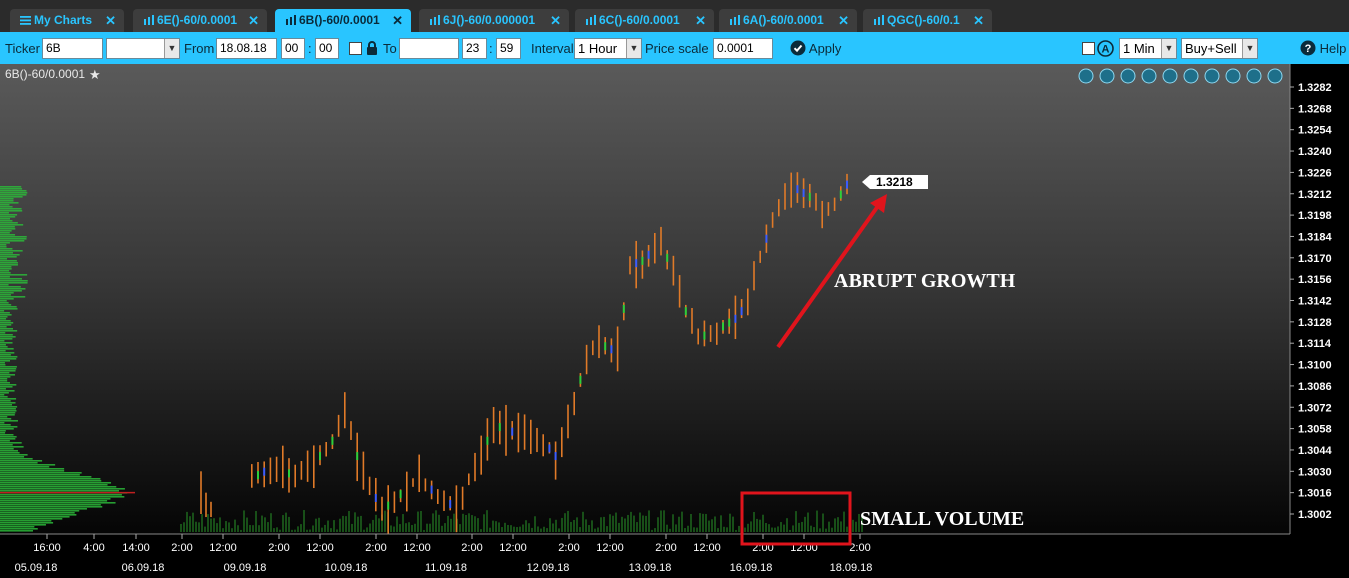  I want to click on last-price-box, so click(895, 182).